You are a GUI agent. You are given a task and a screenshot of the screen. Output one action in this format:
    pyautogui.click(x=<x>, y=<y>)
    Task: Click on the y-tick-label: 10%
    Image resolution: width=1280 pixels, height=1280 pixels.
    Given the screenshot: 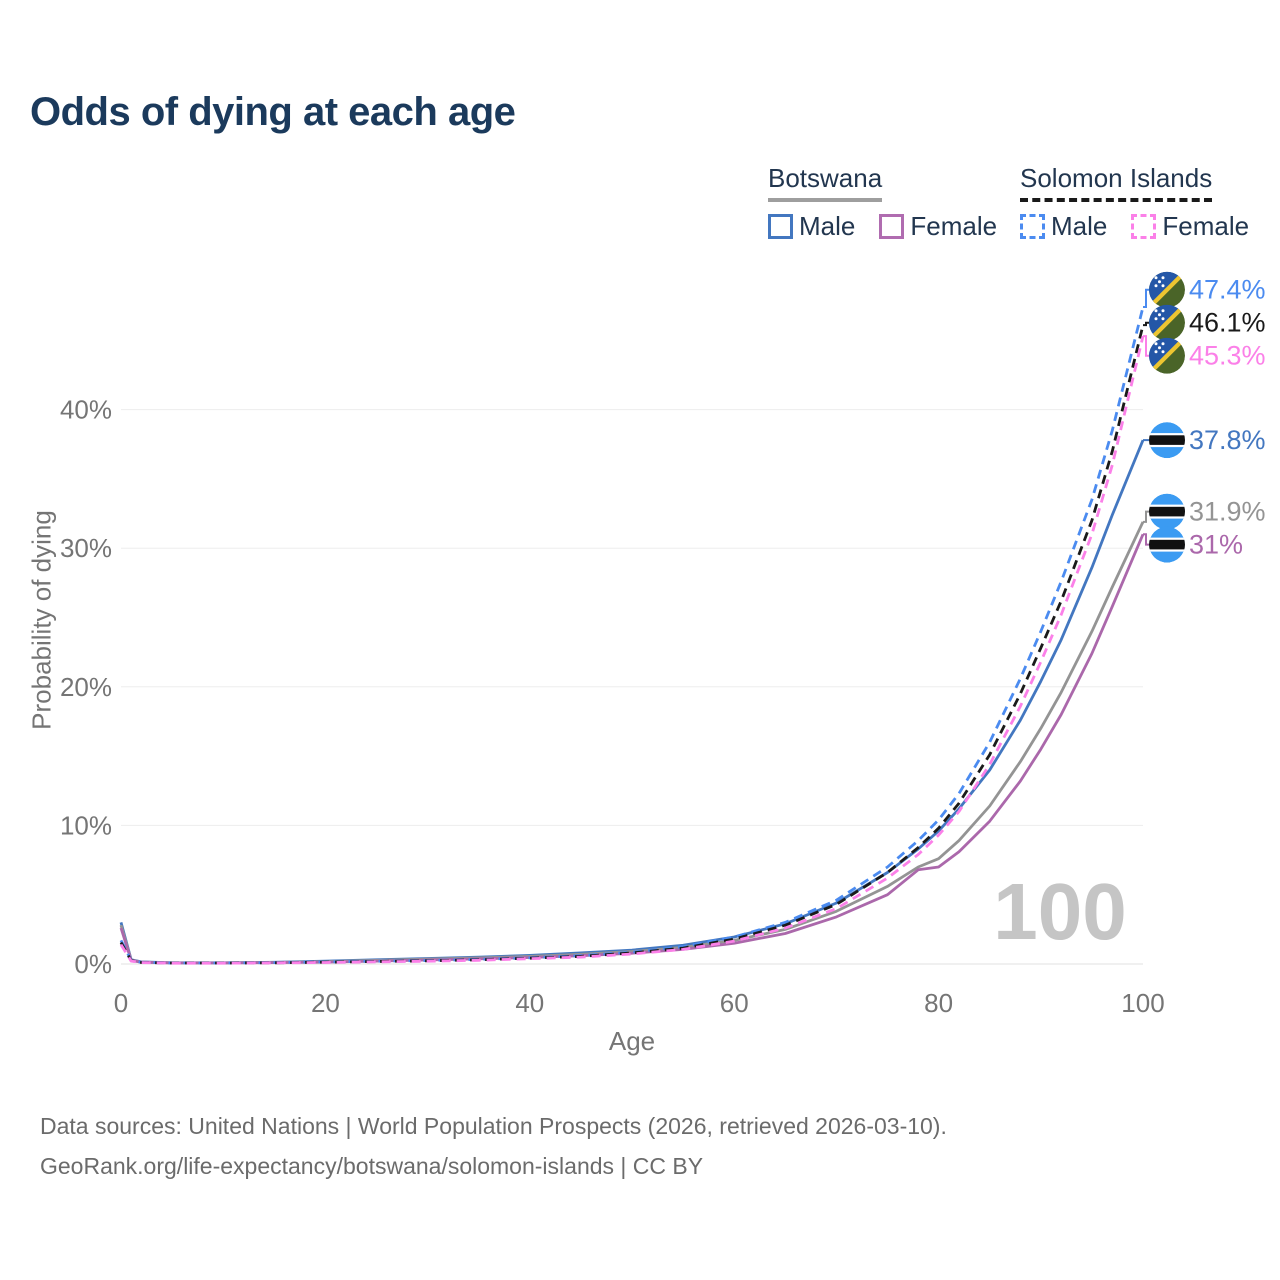 What is the action you would take?
    pyautogui.click(x=86, y=825)
    